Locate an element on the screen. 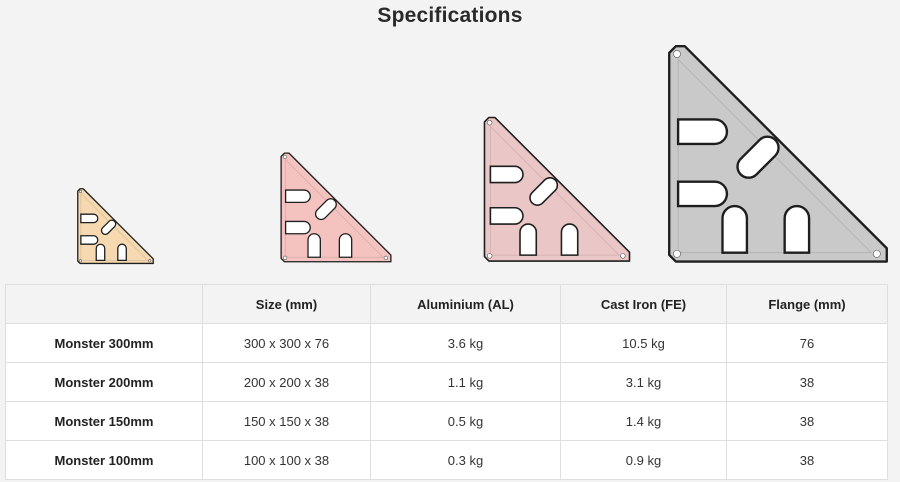  cell-cast-iron: 10.5 kg is located at coordinates (643, 343).